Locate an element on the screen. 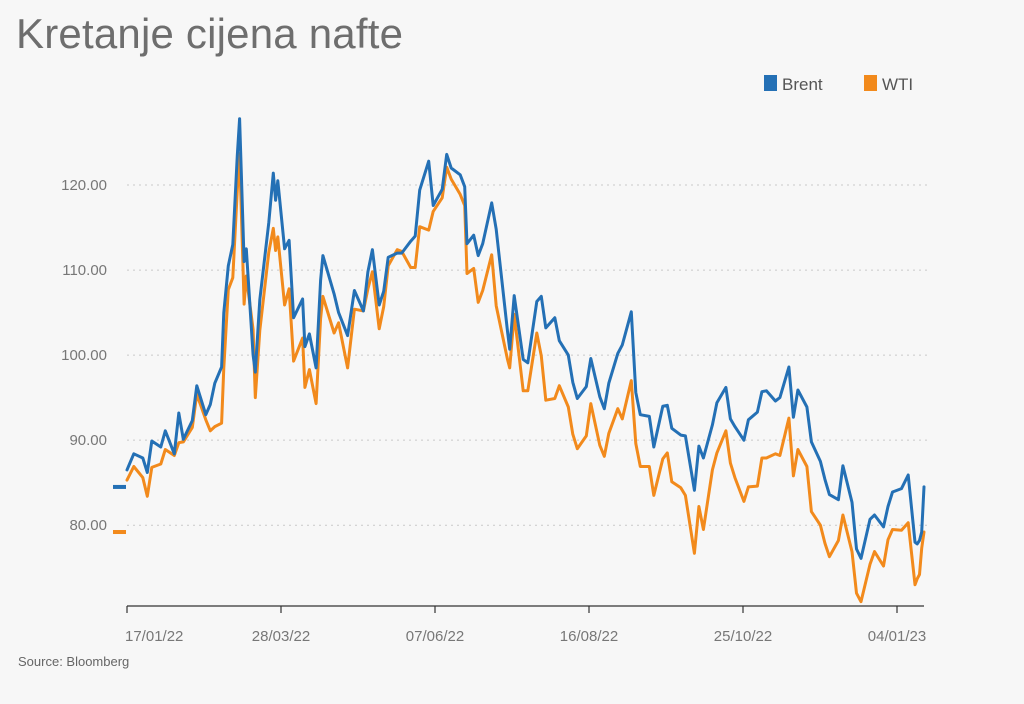 This screenshot has height=704, width=1024. last-value-marker-brent is located at coordinates (119, 486).